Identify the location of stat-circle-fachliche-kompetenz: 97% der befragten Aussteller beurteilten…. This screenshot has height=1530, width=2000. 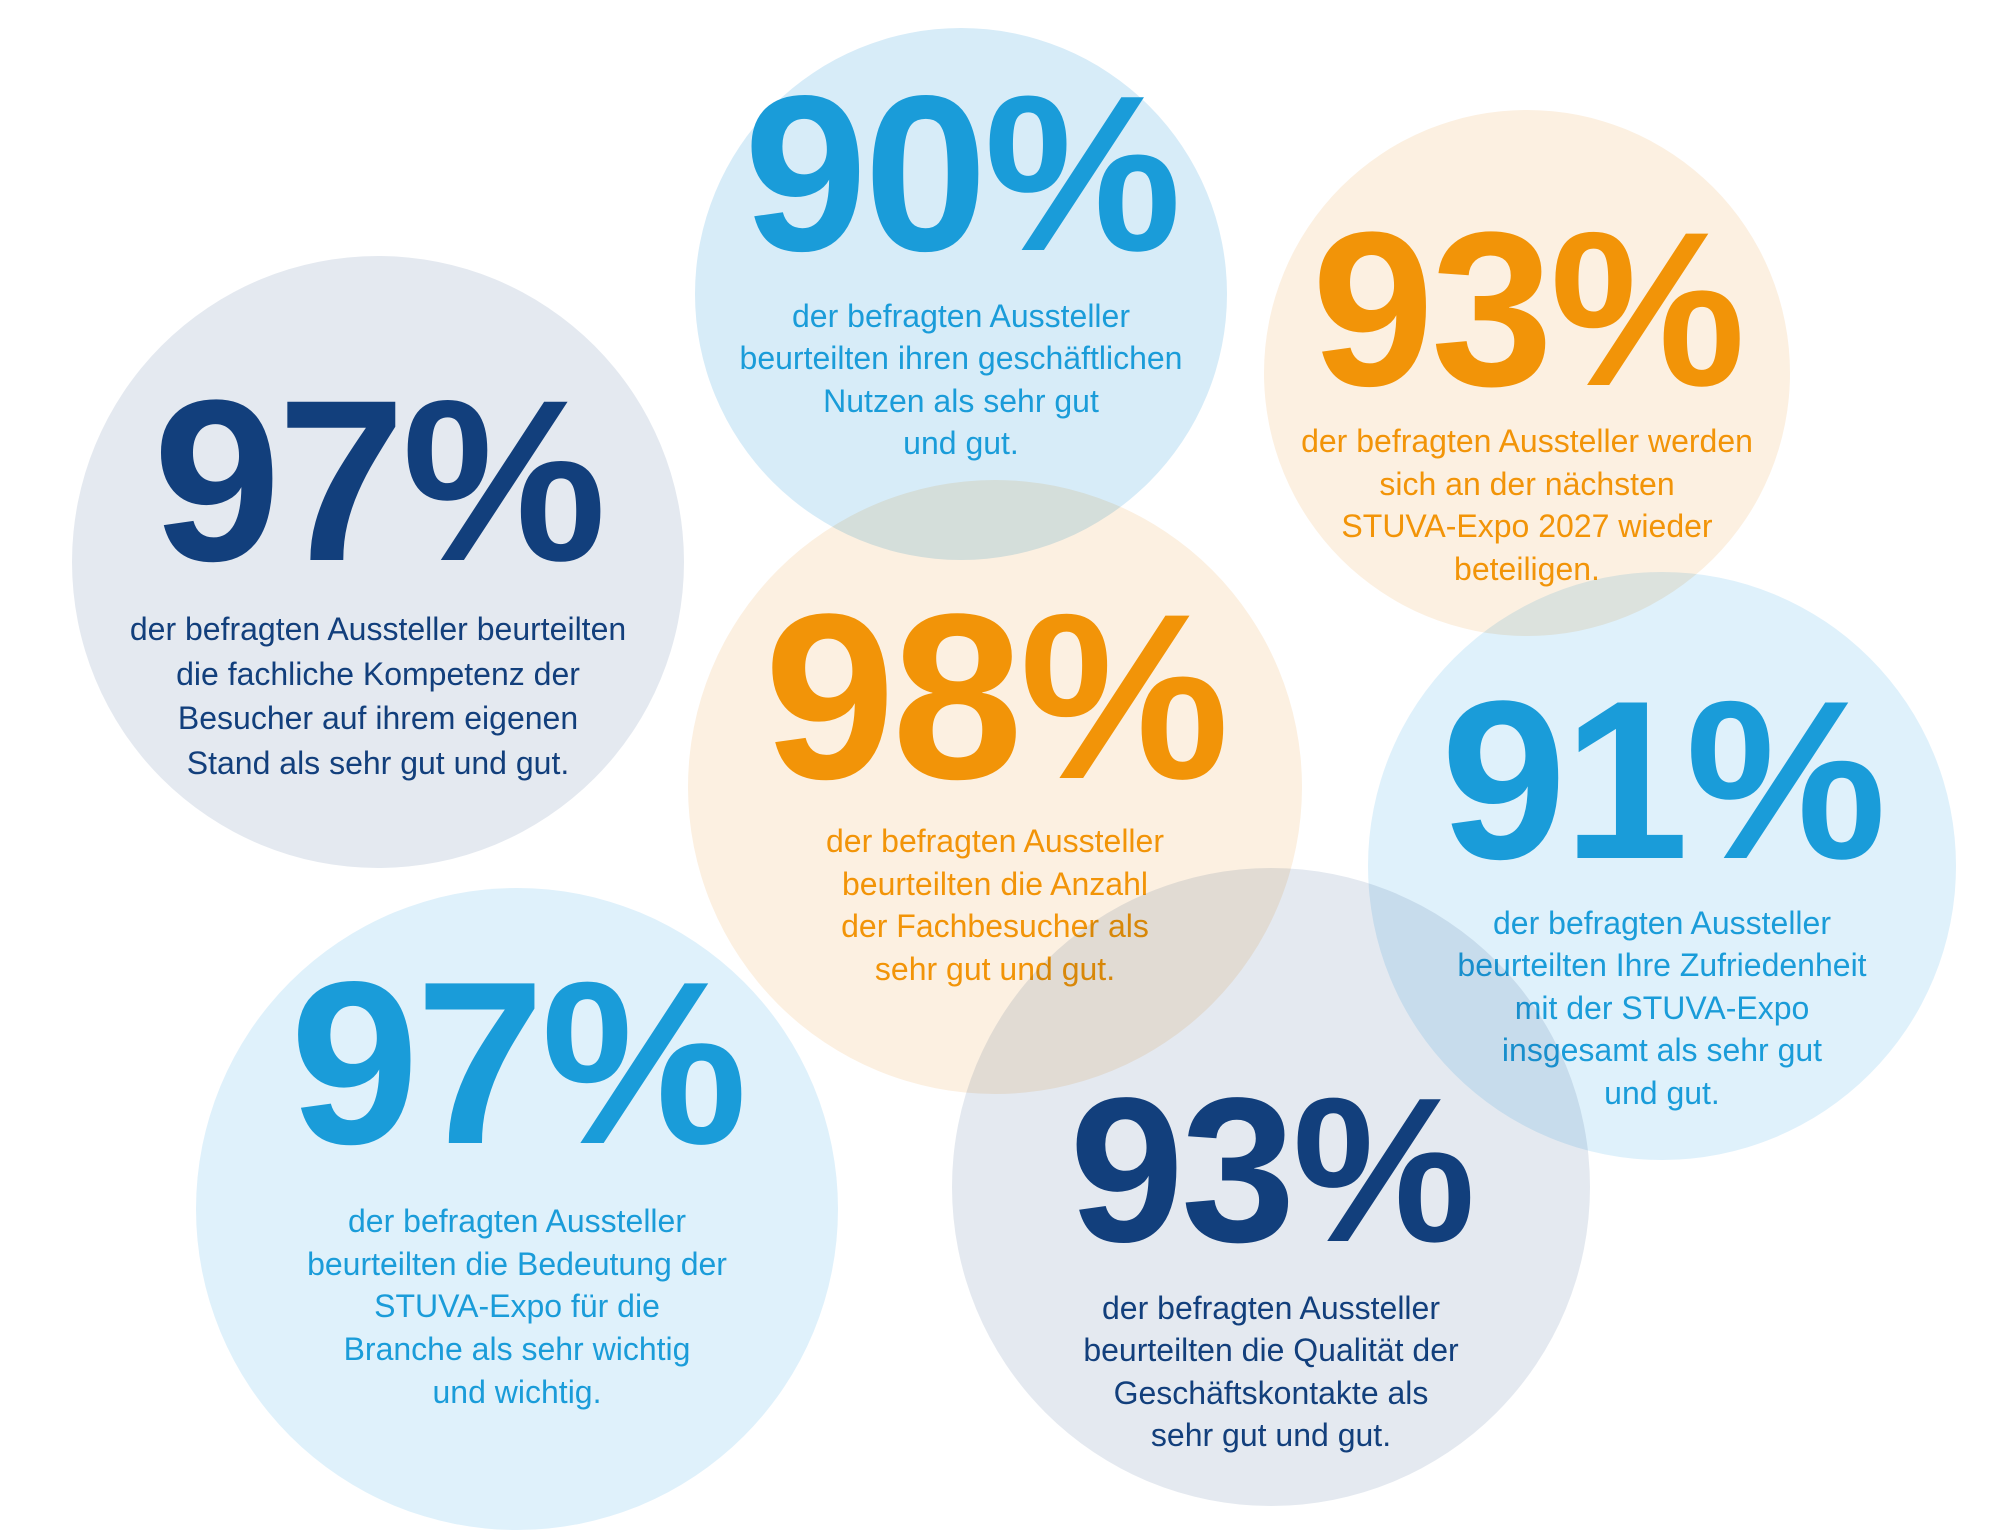
(378, 562).